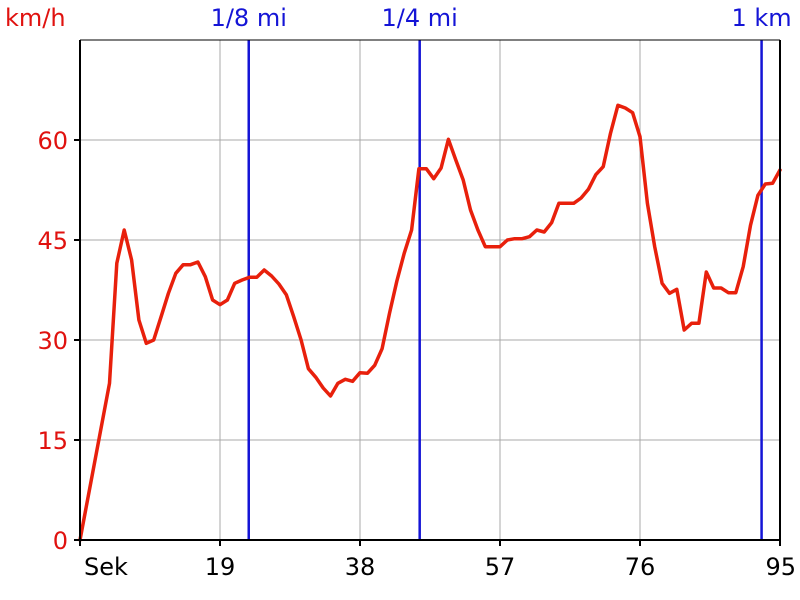  I want to click on x-tick-label: 95, so click(780, 567).